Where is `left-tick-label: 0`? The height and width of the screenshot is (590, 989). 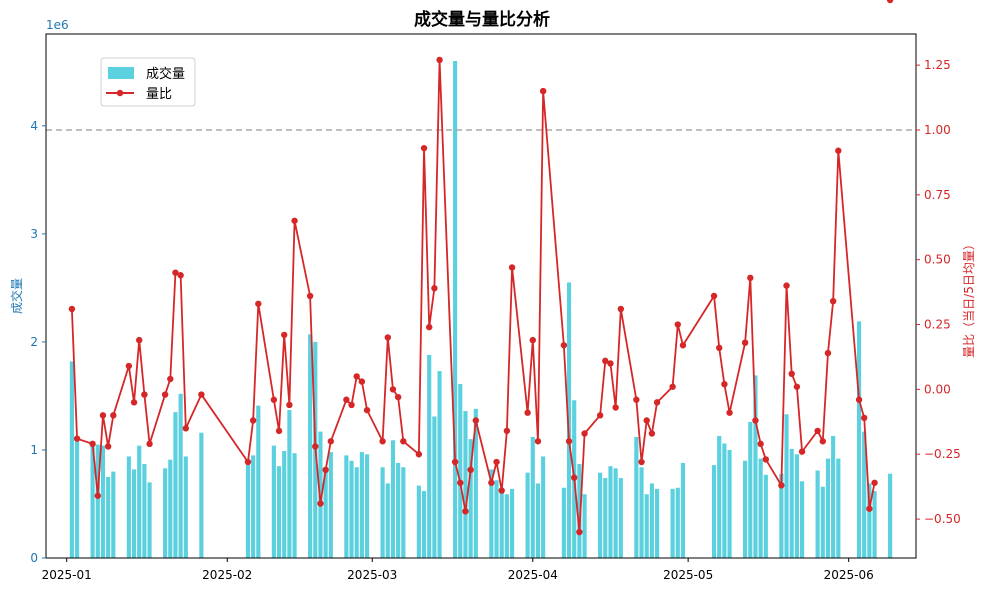
left-tick-label: 0 is located at coordinates (34, 558).